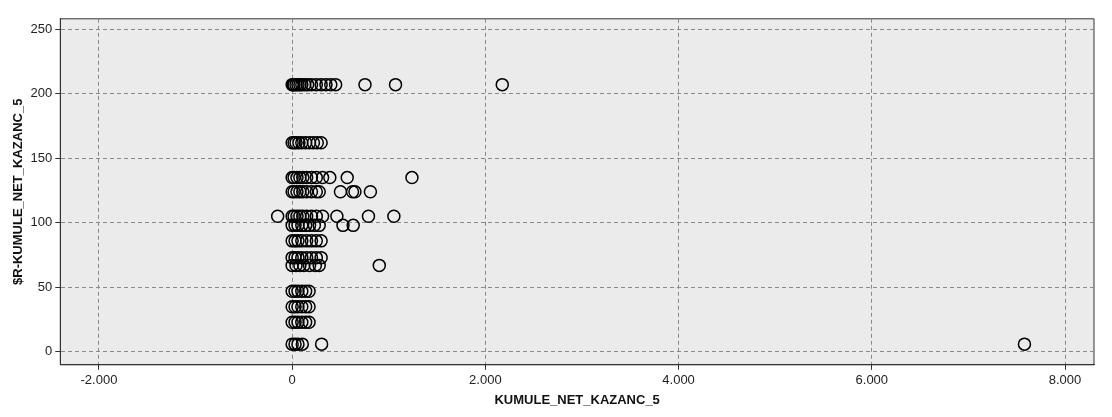 The width and height of the screenshot is (1112, 417). What do you see at coordinates (45, 286) in the screenshot?
I see `y-tick-label: 50` at bounding box center [45, 286].